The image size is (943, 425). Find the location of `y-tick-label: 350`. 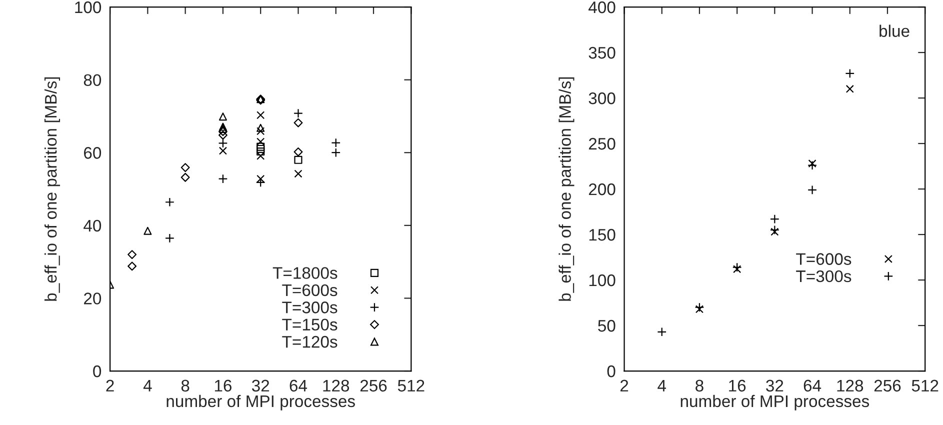

y-tick-label: 350 is located at coordinates (602, 52).